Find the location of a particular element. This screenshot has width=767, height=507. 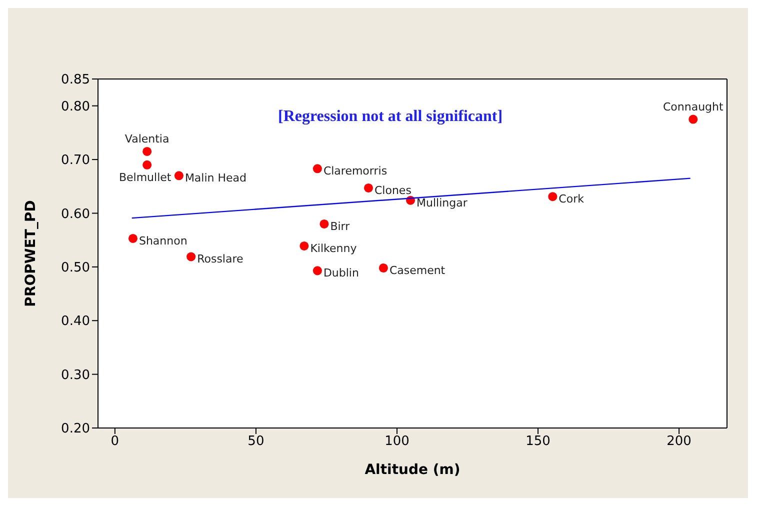

x-tick-label: 0 is located at coordinates (115, 442).